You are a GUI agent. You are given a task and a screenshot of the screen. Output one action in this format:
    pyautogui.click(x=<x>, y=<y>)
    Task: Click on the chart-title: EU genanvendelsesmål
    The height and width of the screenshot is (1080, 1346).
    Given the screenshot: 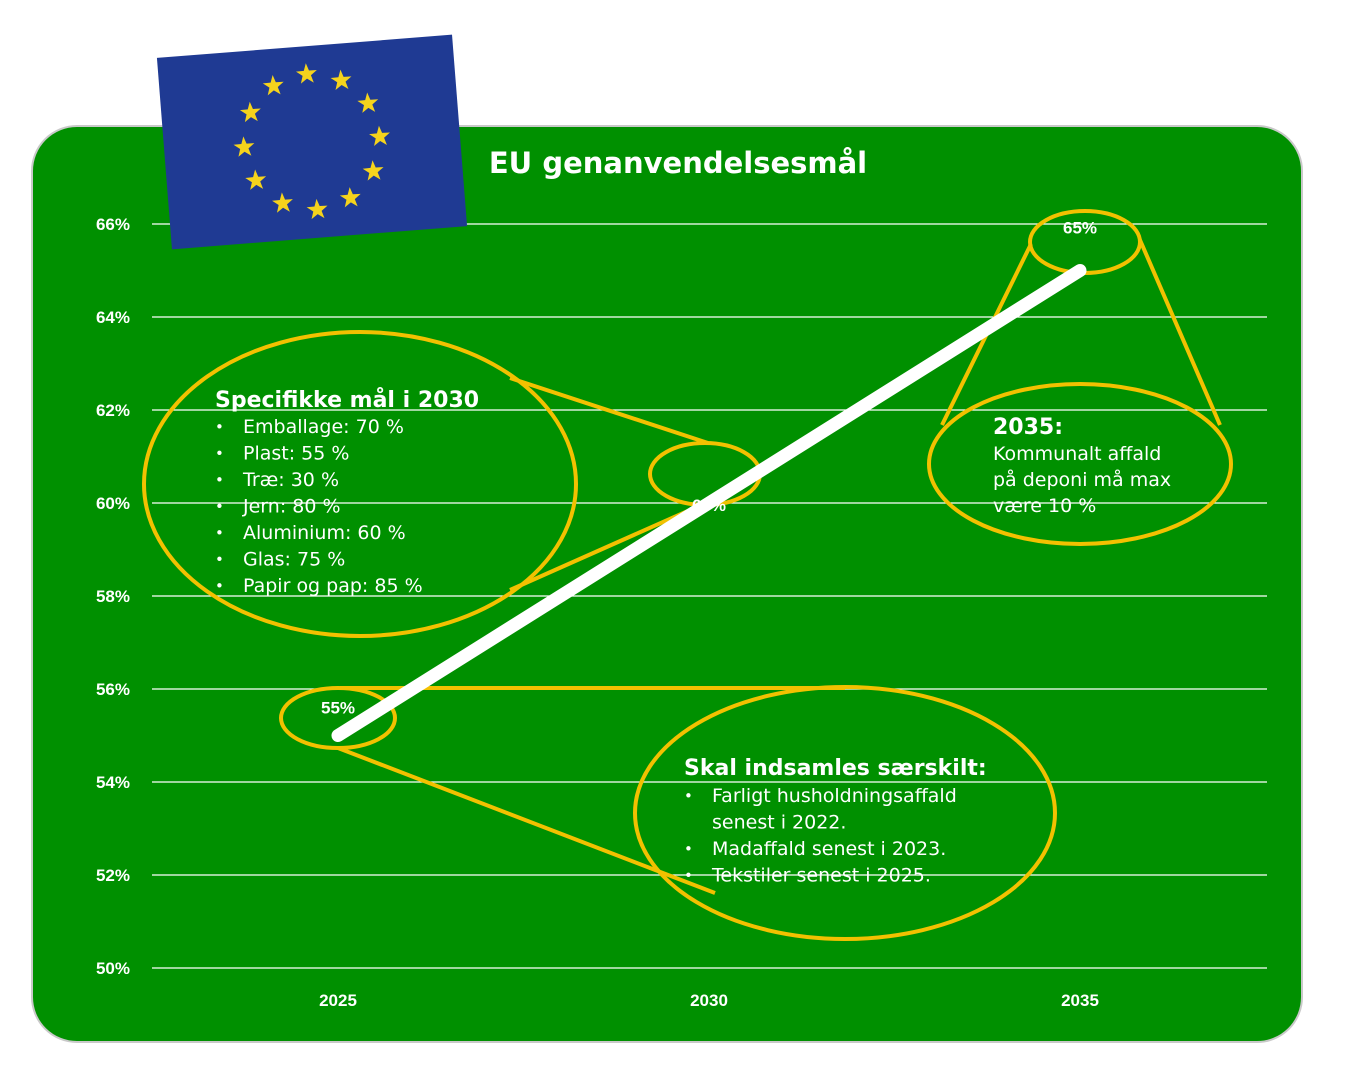 What is the action you would take?
    pyautogui.click(x=678, y=163)
    